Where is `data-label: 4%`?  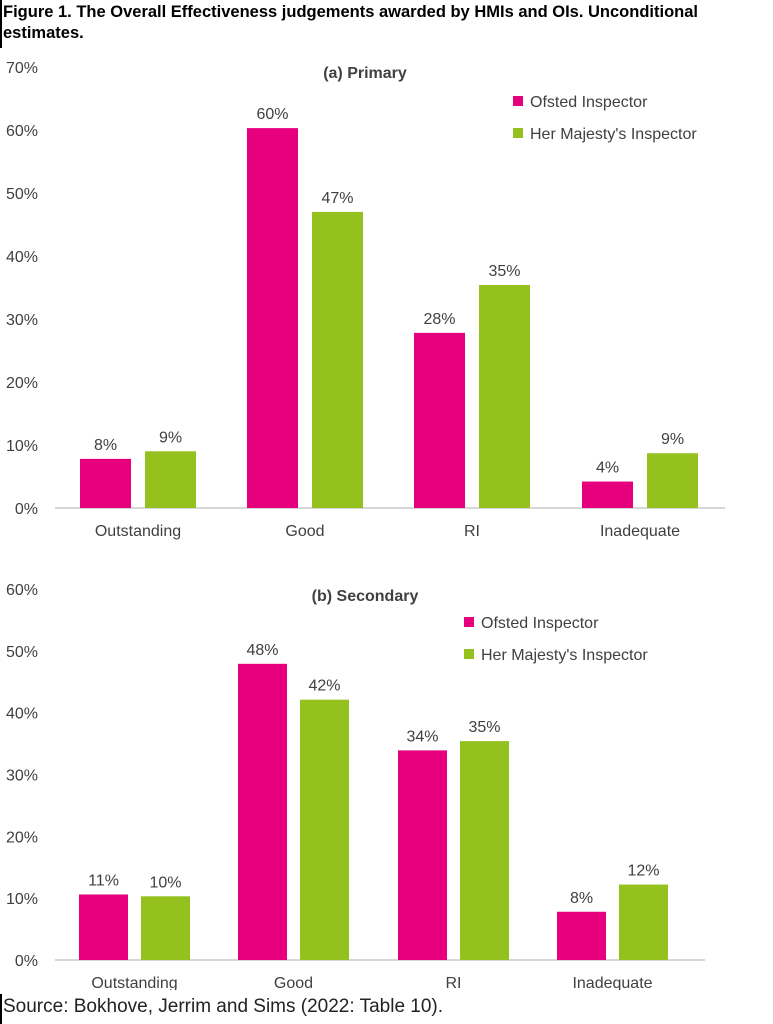 data-label: 4% is located at coordinates (607, 468).